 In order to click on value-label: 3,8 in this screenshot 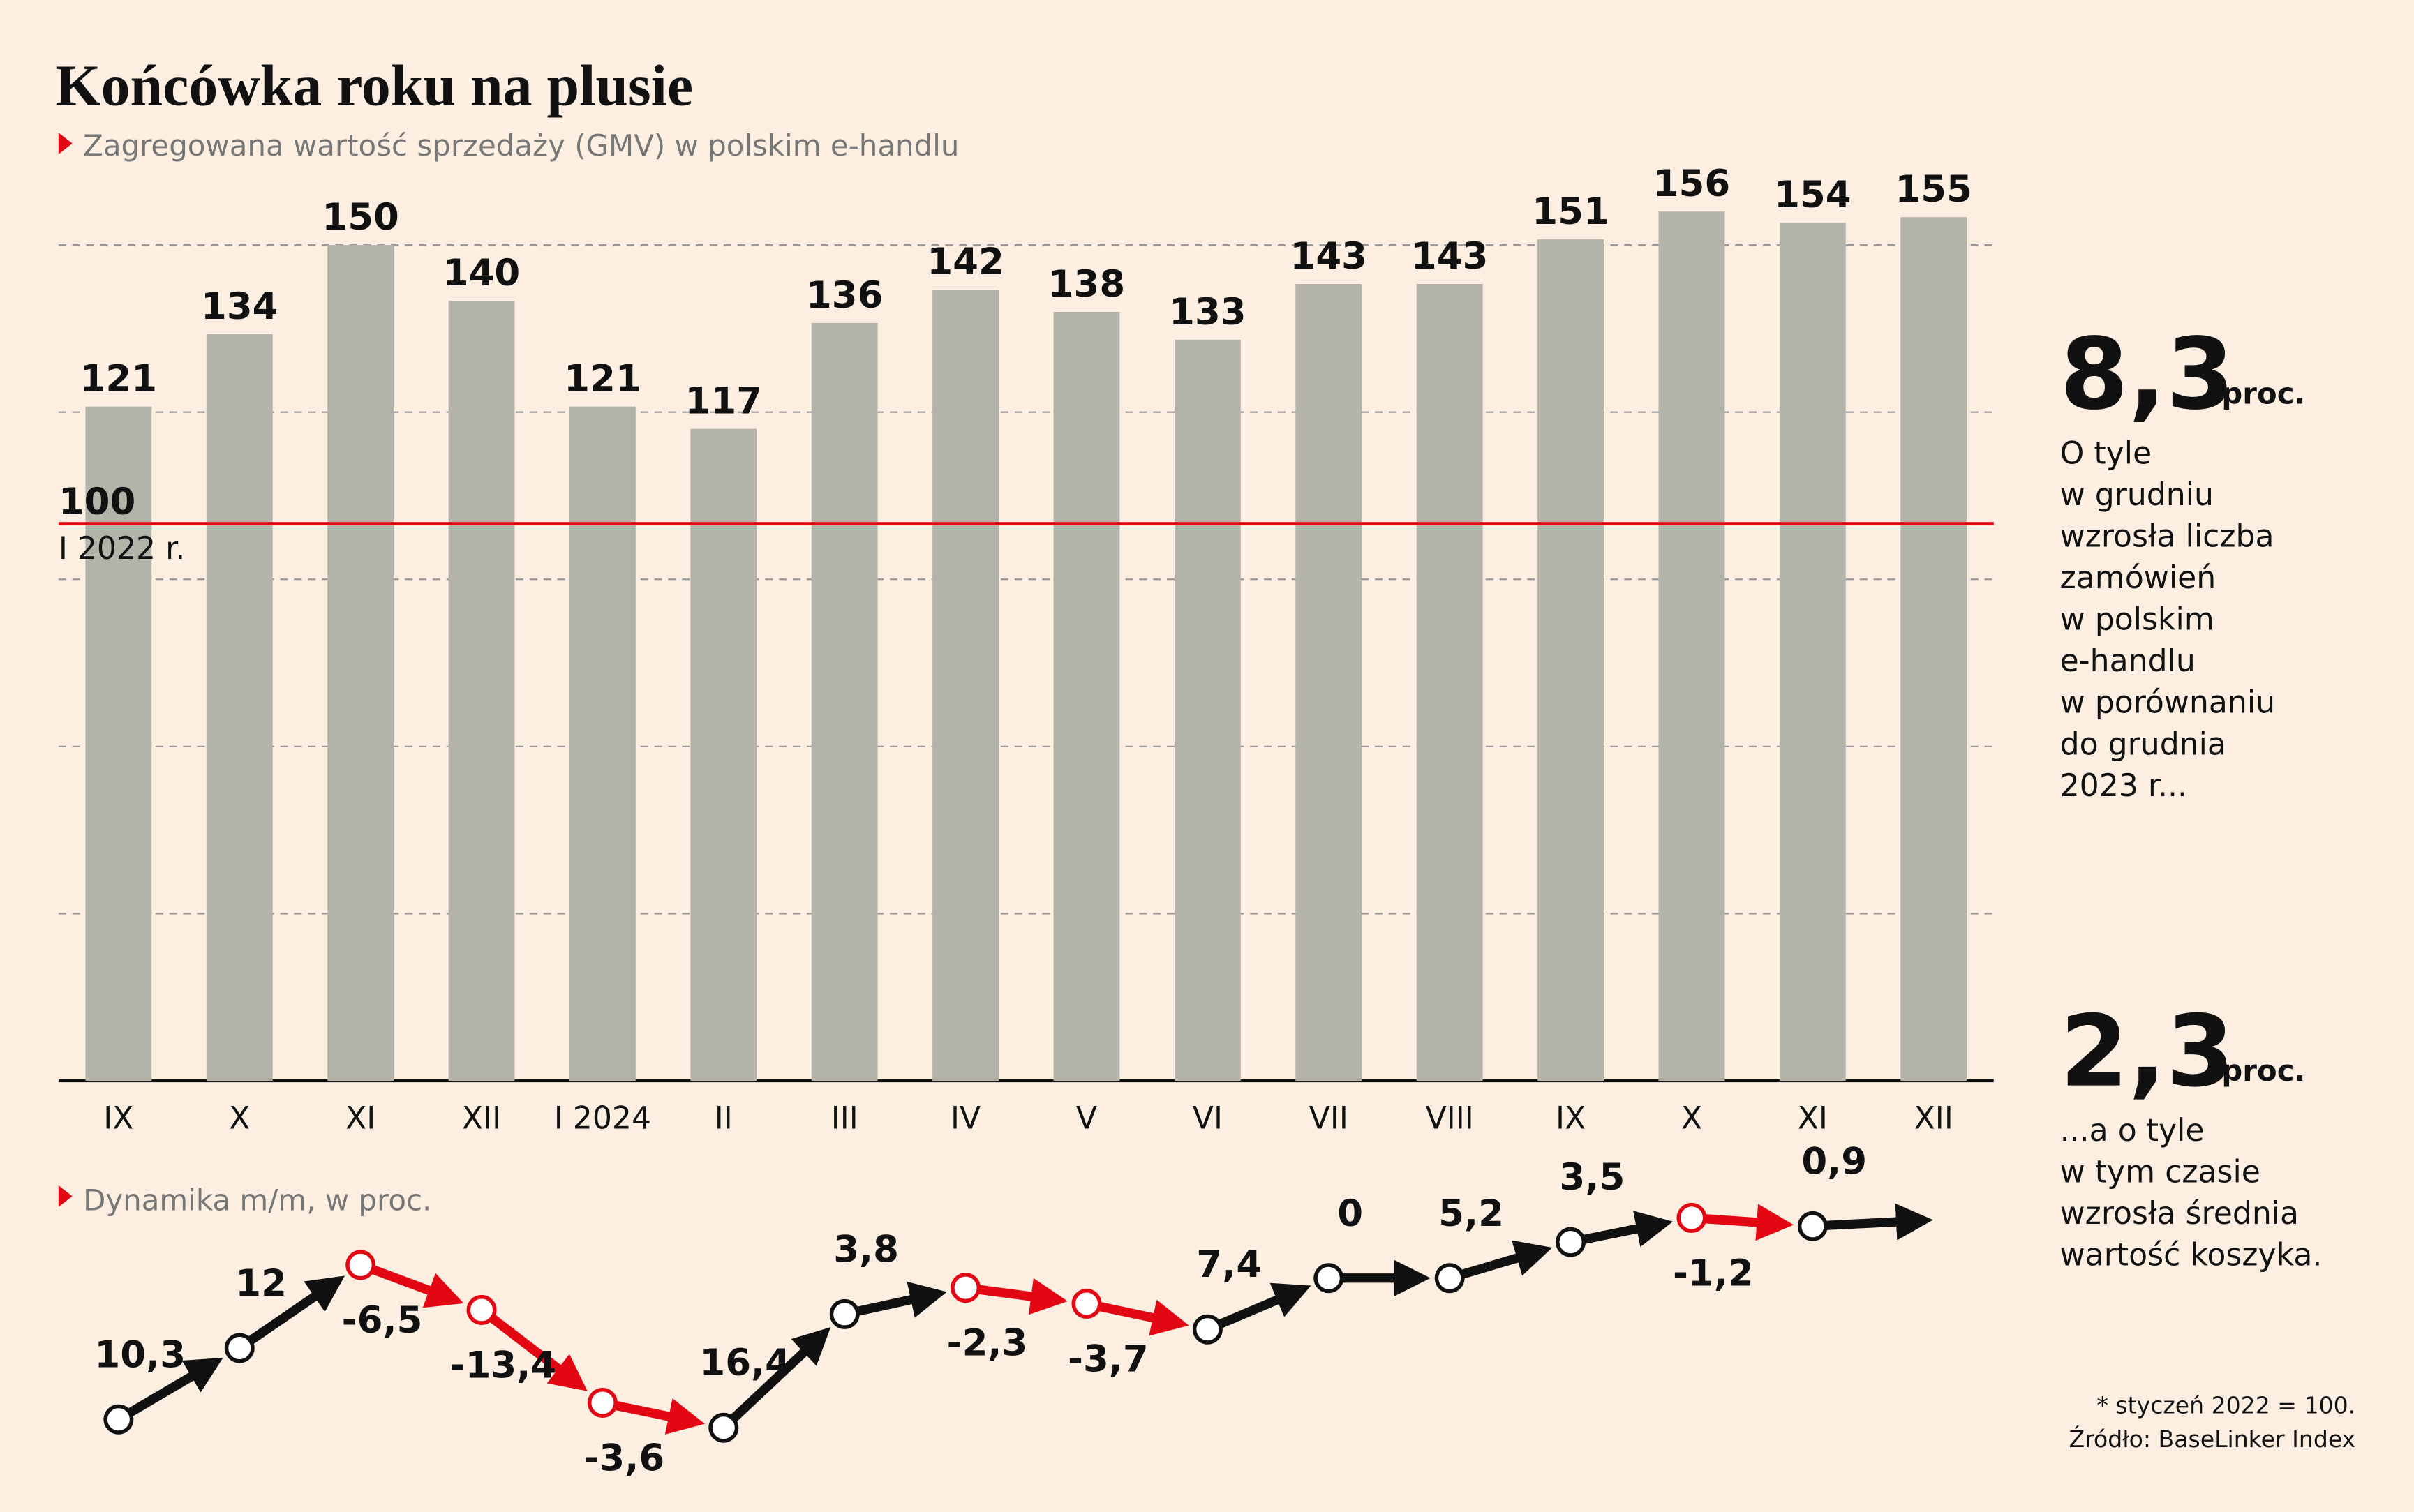, I will do `click(866, 1249)`.